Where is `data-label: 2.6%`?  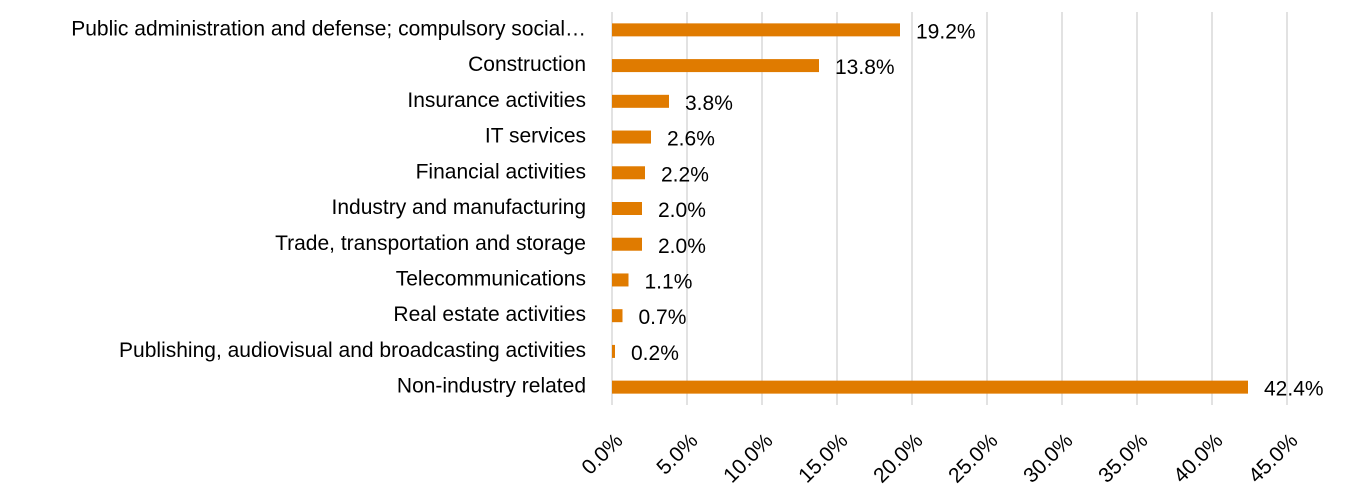 data-label: 2.6% is located at coordinates (691, 139).